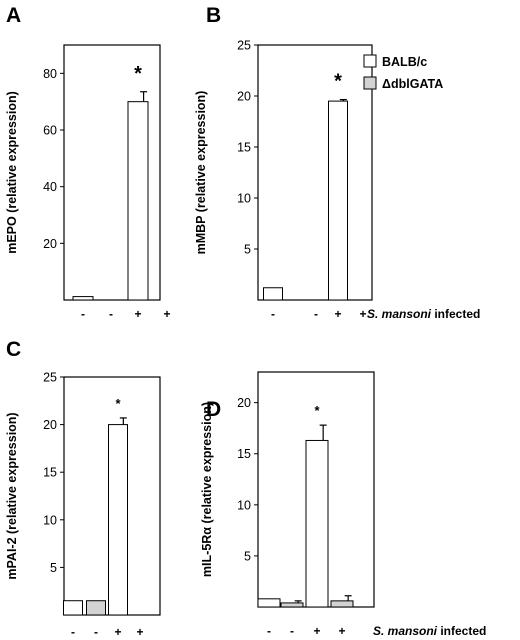 This screenshot has height=640, width=520. What do you see at coordinates (404, 62) in the screenshot?
I see `legend-label: BALB/c` at bounding box center [404, 62].